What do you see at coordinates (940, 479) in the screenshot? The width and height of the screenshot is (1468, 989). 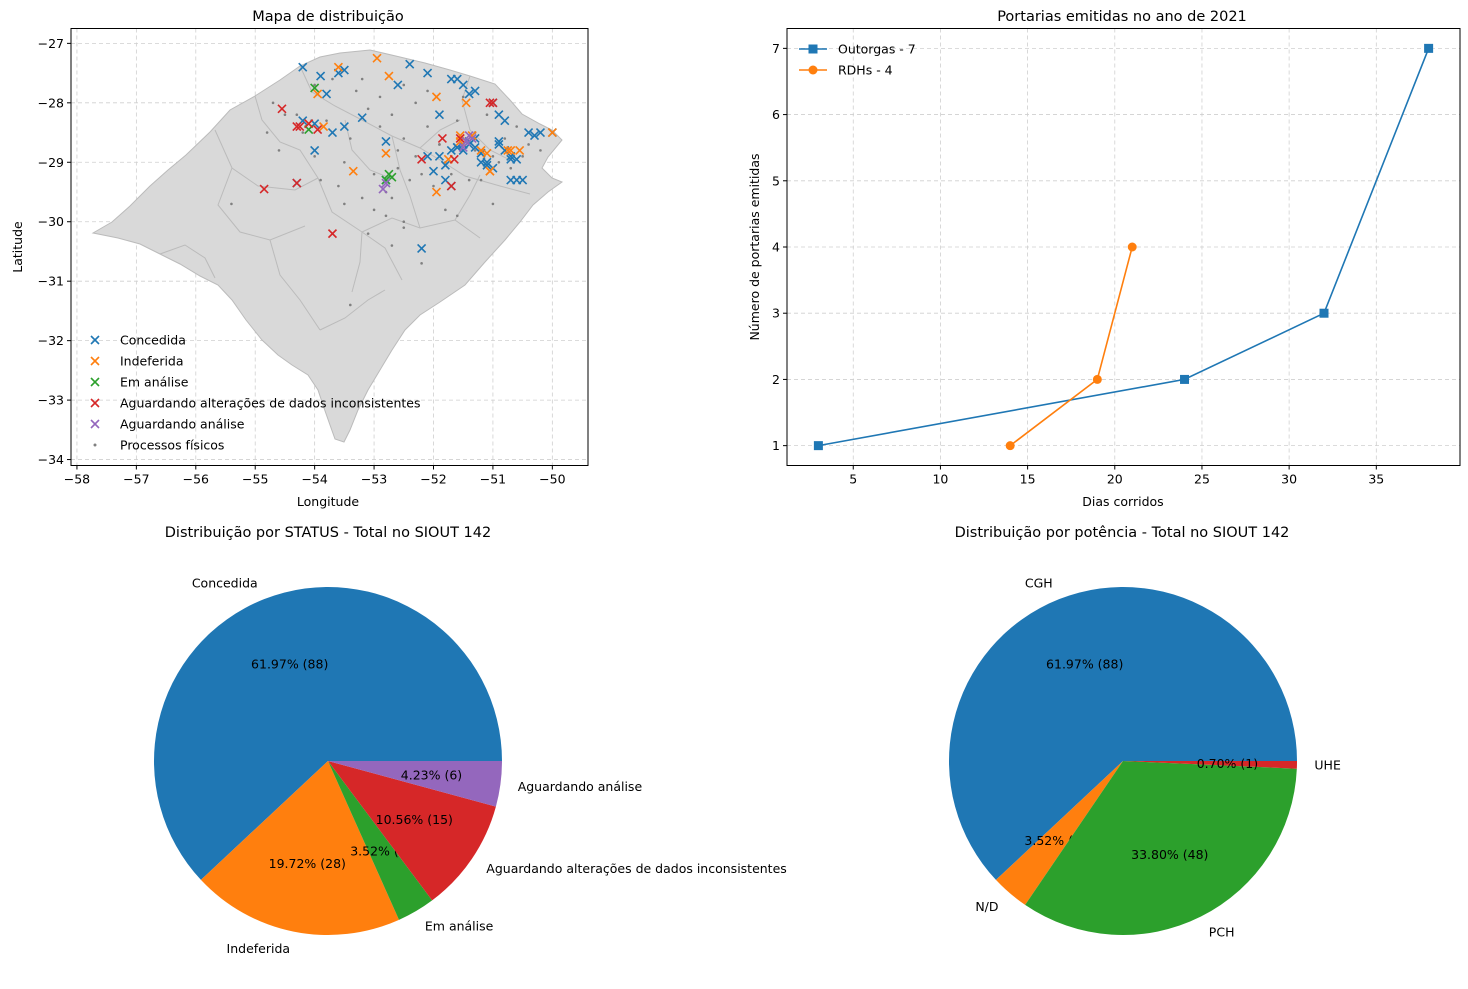 I see `line-xtick-label: 10` at bounding box center [940, 479].